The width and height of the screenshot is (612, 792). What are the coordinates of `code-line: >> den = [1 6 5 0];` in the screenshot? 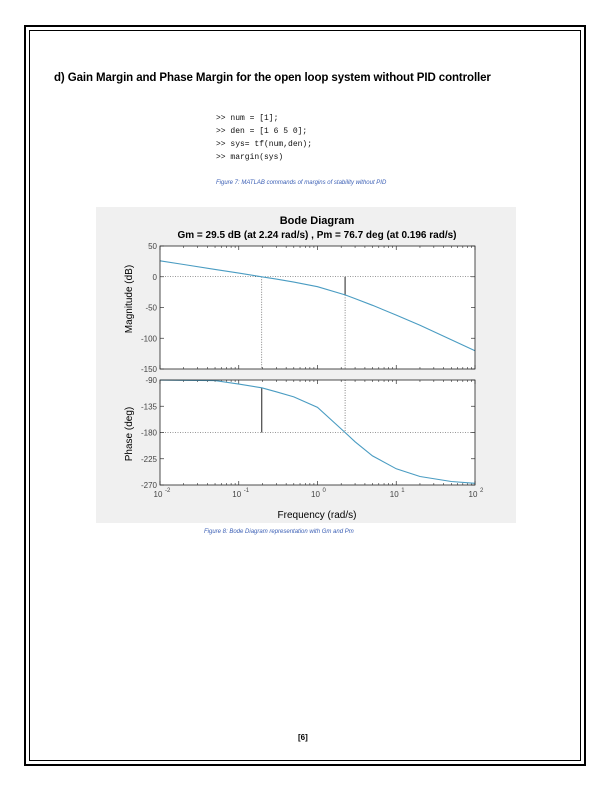 It's located at (262, 131).